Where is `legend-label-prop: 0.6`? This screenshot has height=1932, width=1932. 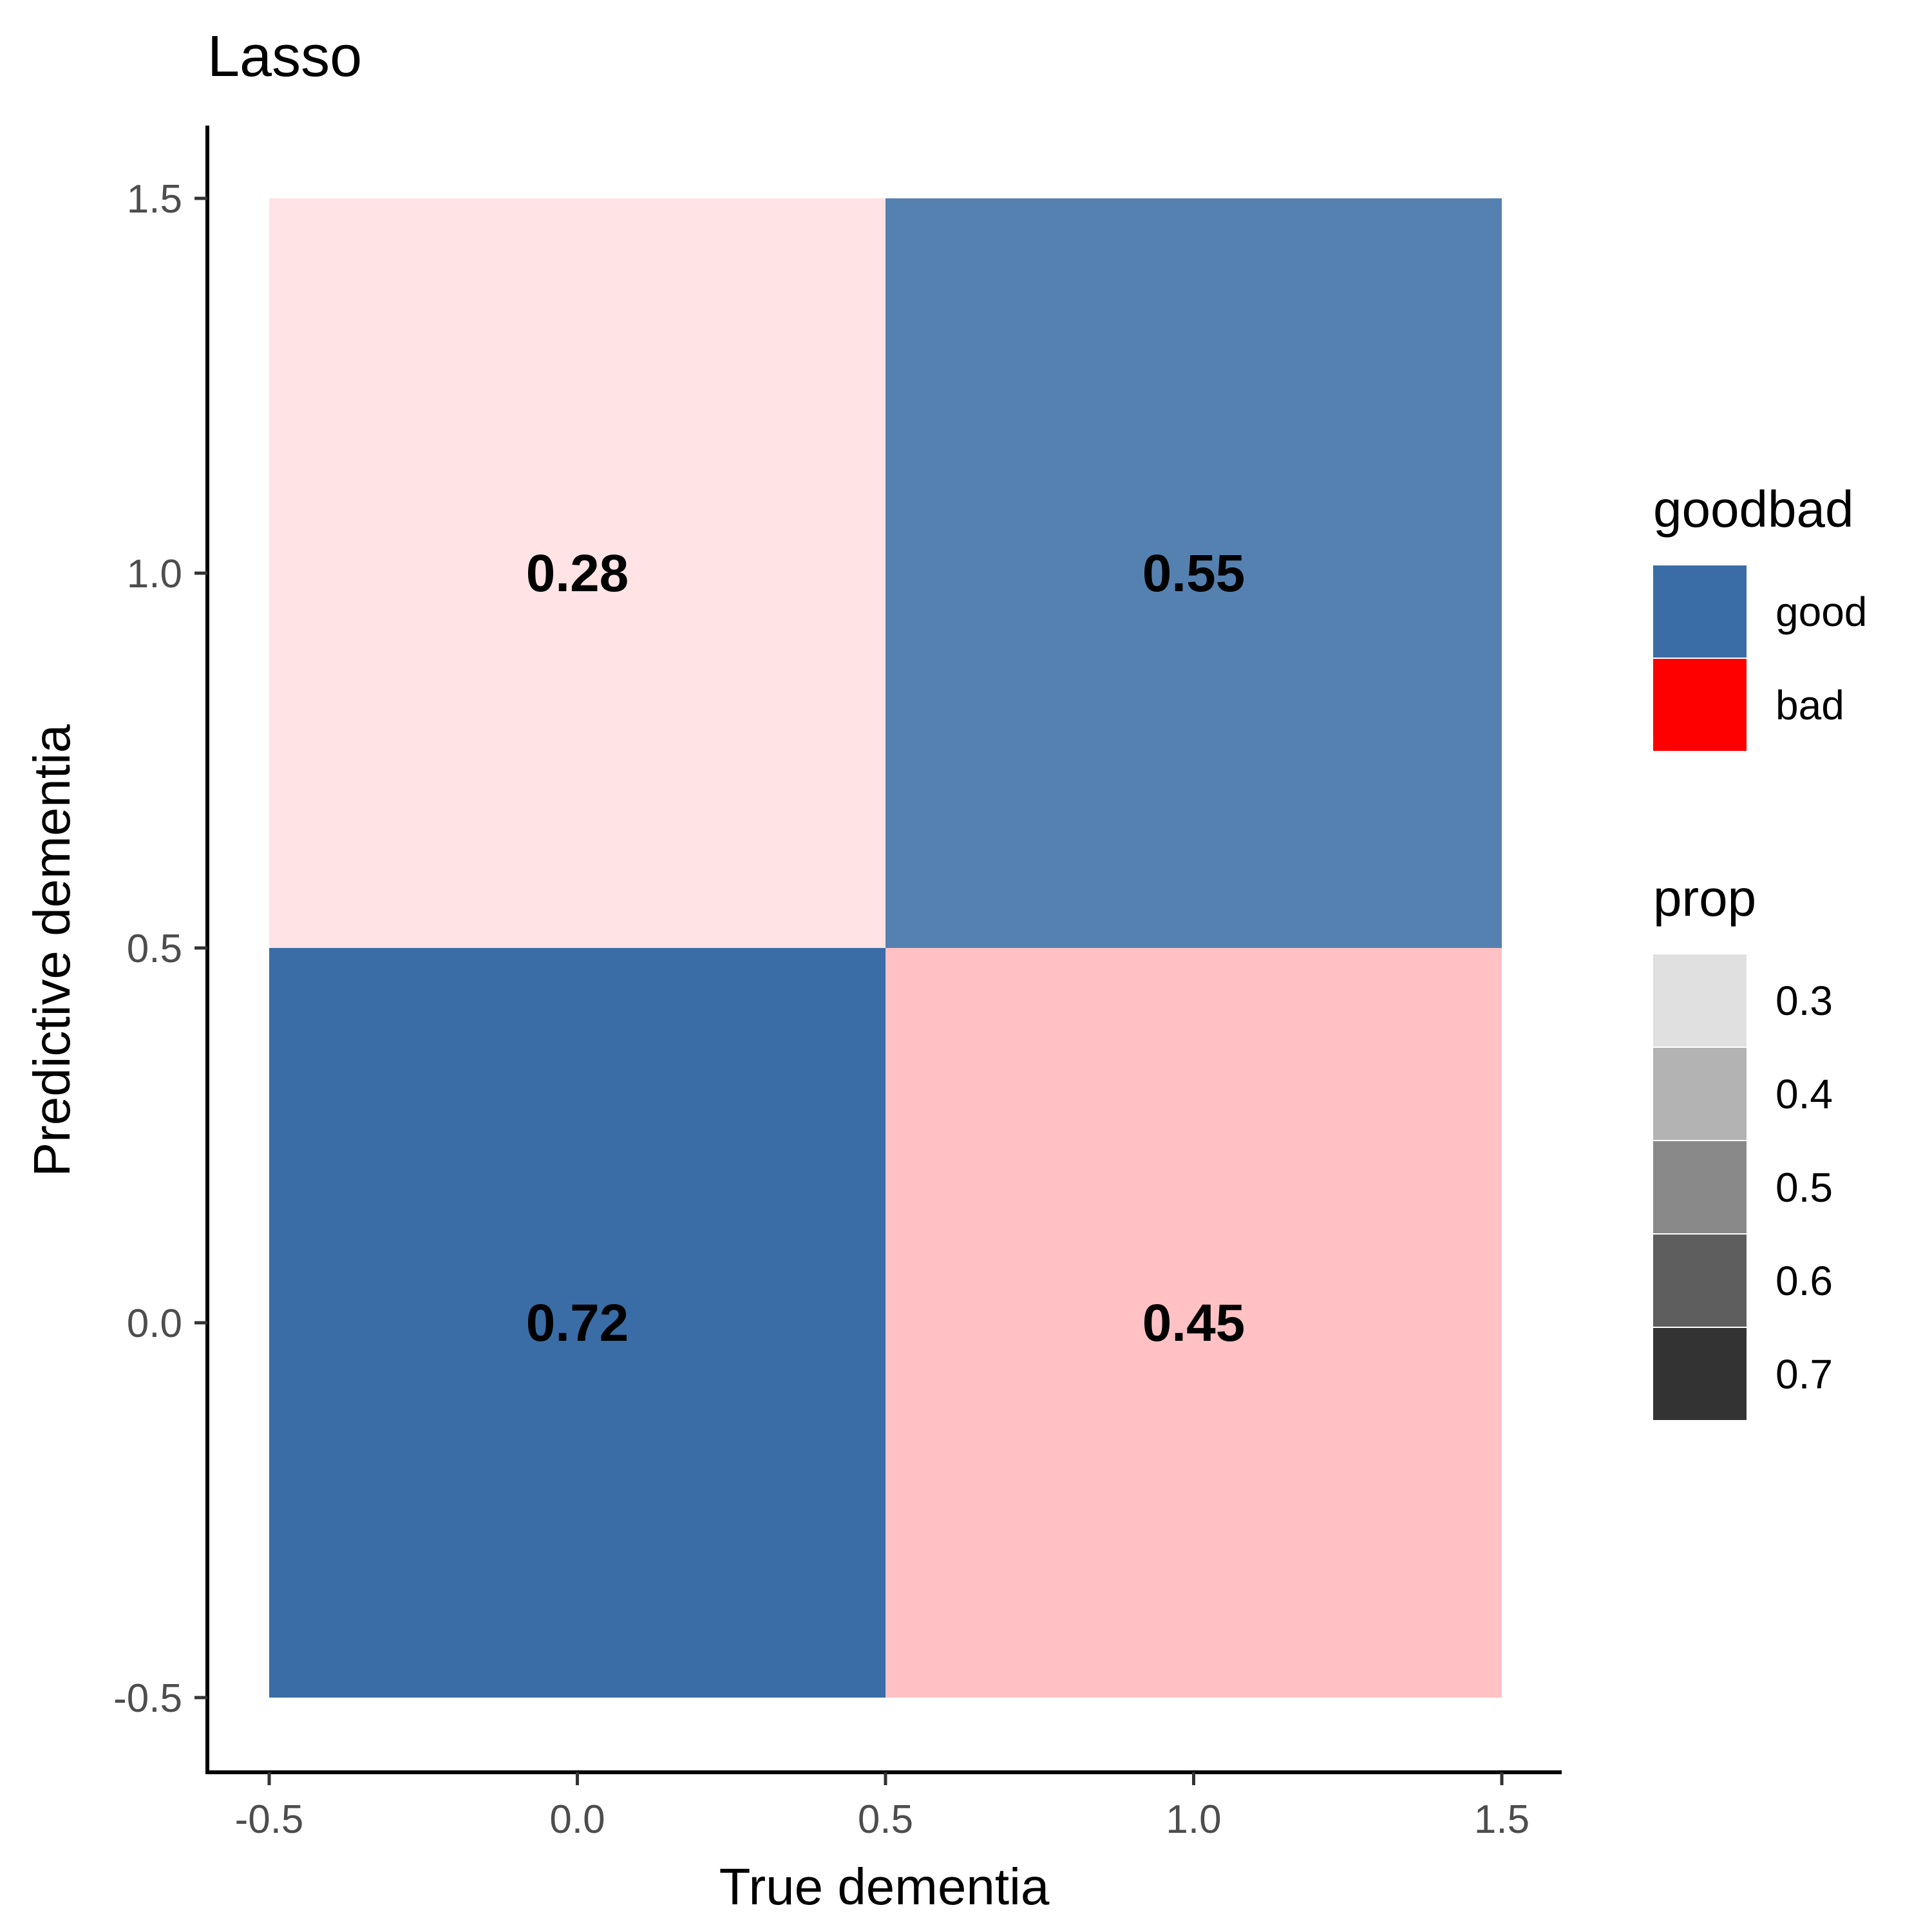 legend-label-prop: 0.6 is located at coordinates (1805, 1281).